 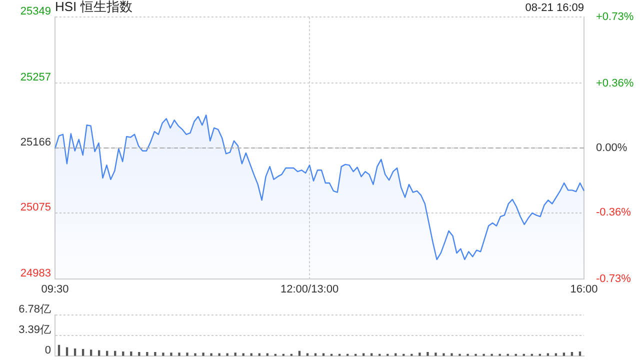 What do you see at coordinates (612, 148) in the screenshot?
I see `y2-tick-label: 0.00%` at bounding box center [612, 148].